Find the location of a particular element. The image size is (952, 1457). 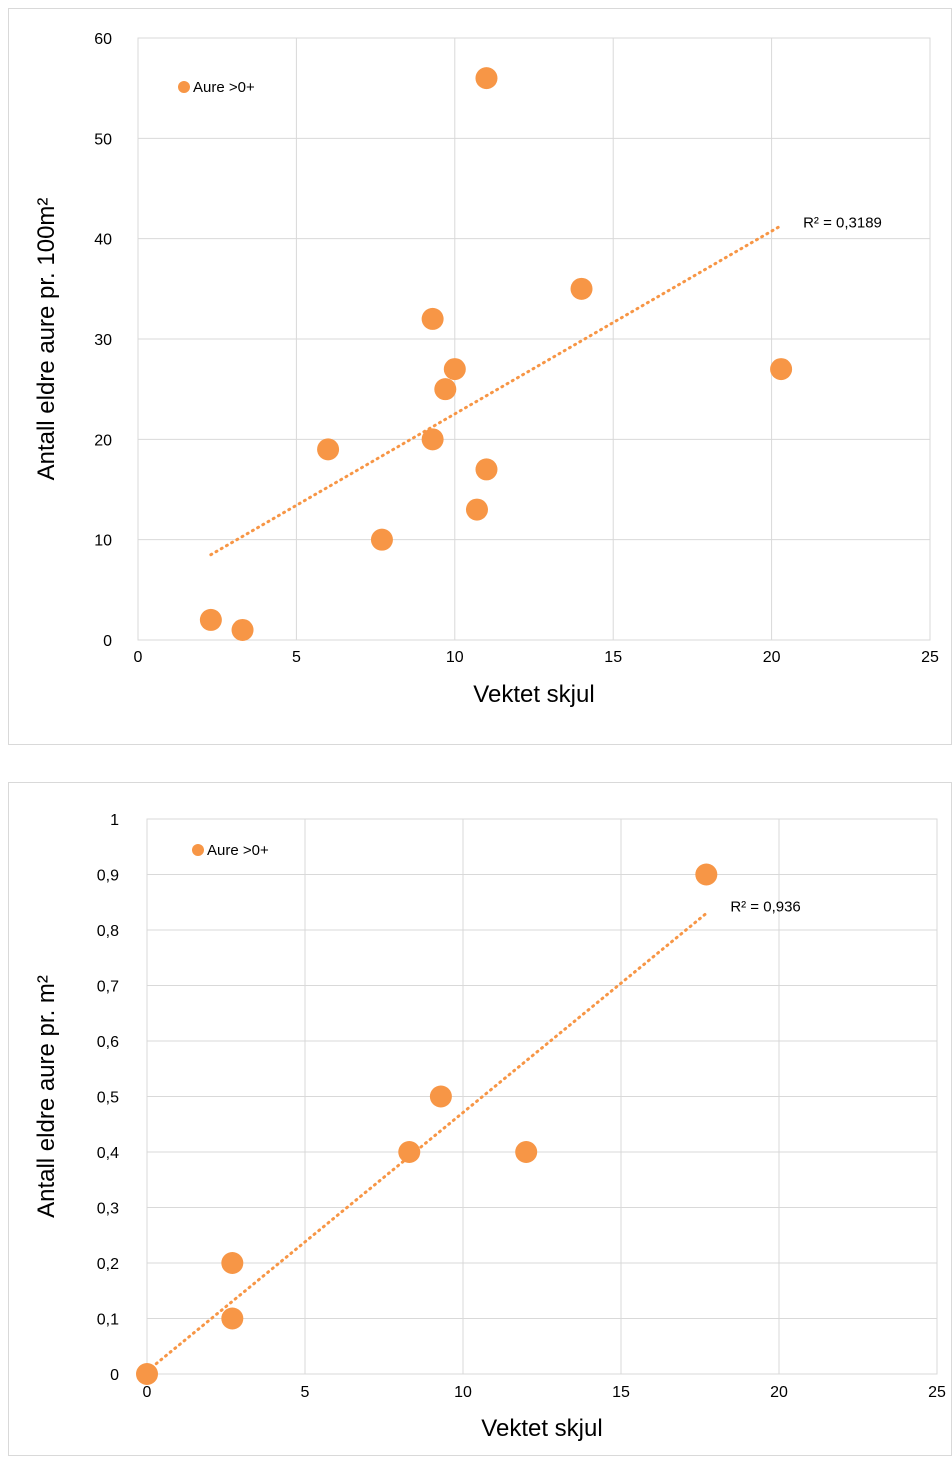

y-tick-label: 50 is located at coordinates (103, 139).